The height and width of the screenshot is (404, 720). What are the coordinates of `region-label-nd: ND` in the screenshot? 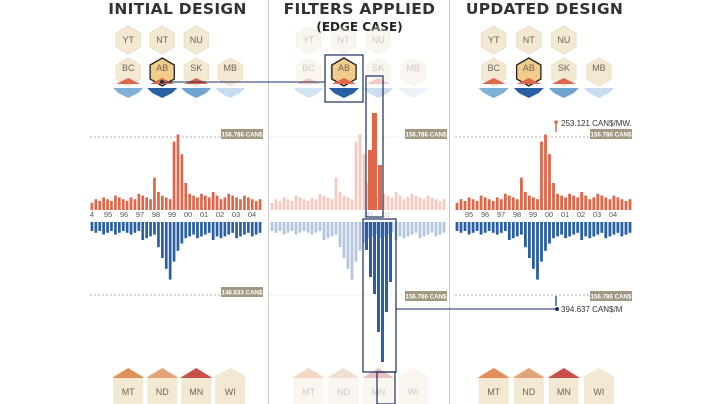 It's located at (528, 392).